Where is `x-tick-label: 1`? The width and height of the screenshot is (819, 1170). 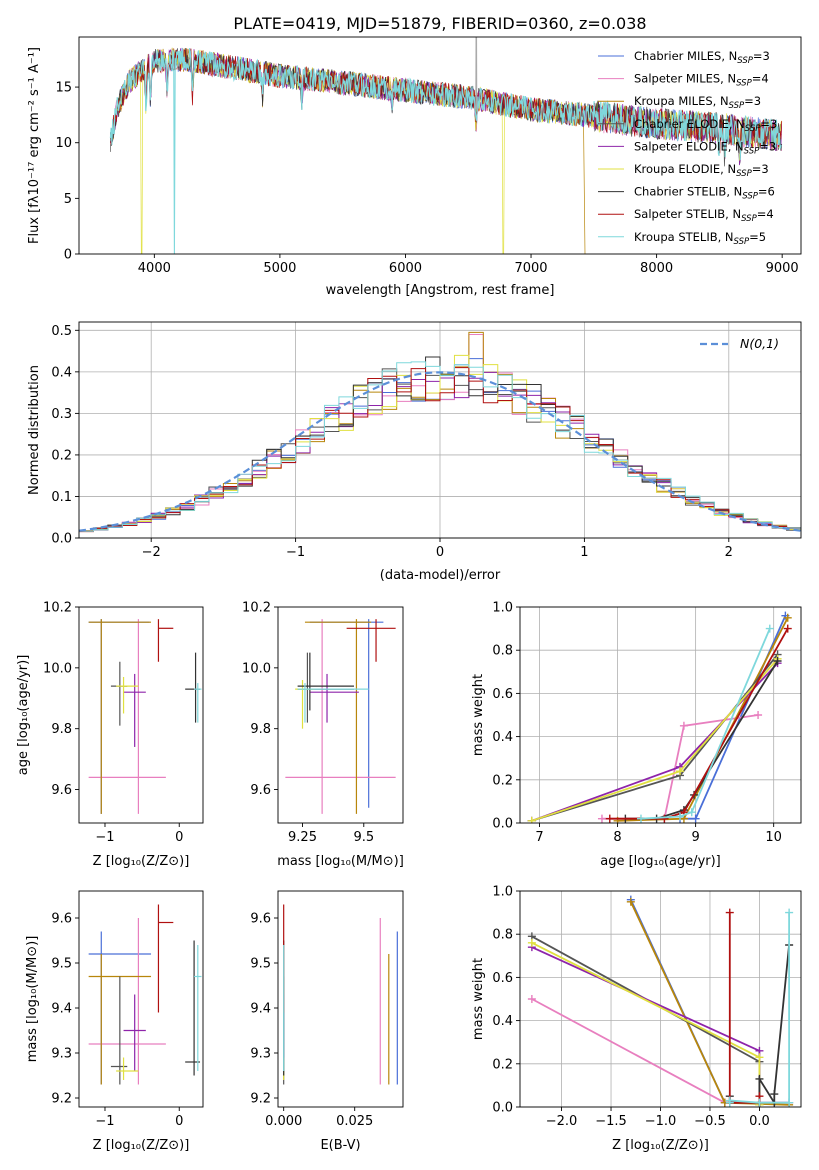 x-tick-label: 1 is located at coordinates (584, 552).